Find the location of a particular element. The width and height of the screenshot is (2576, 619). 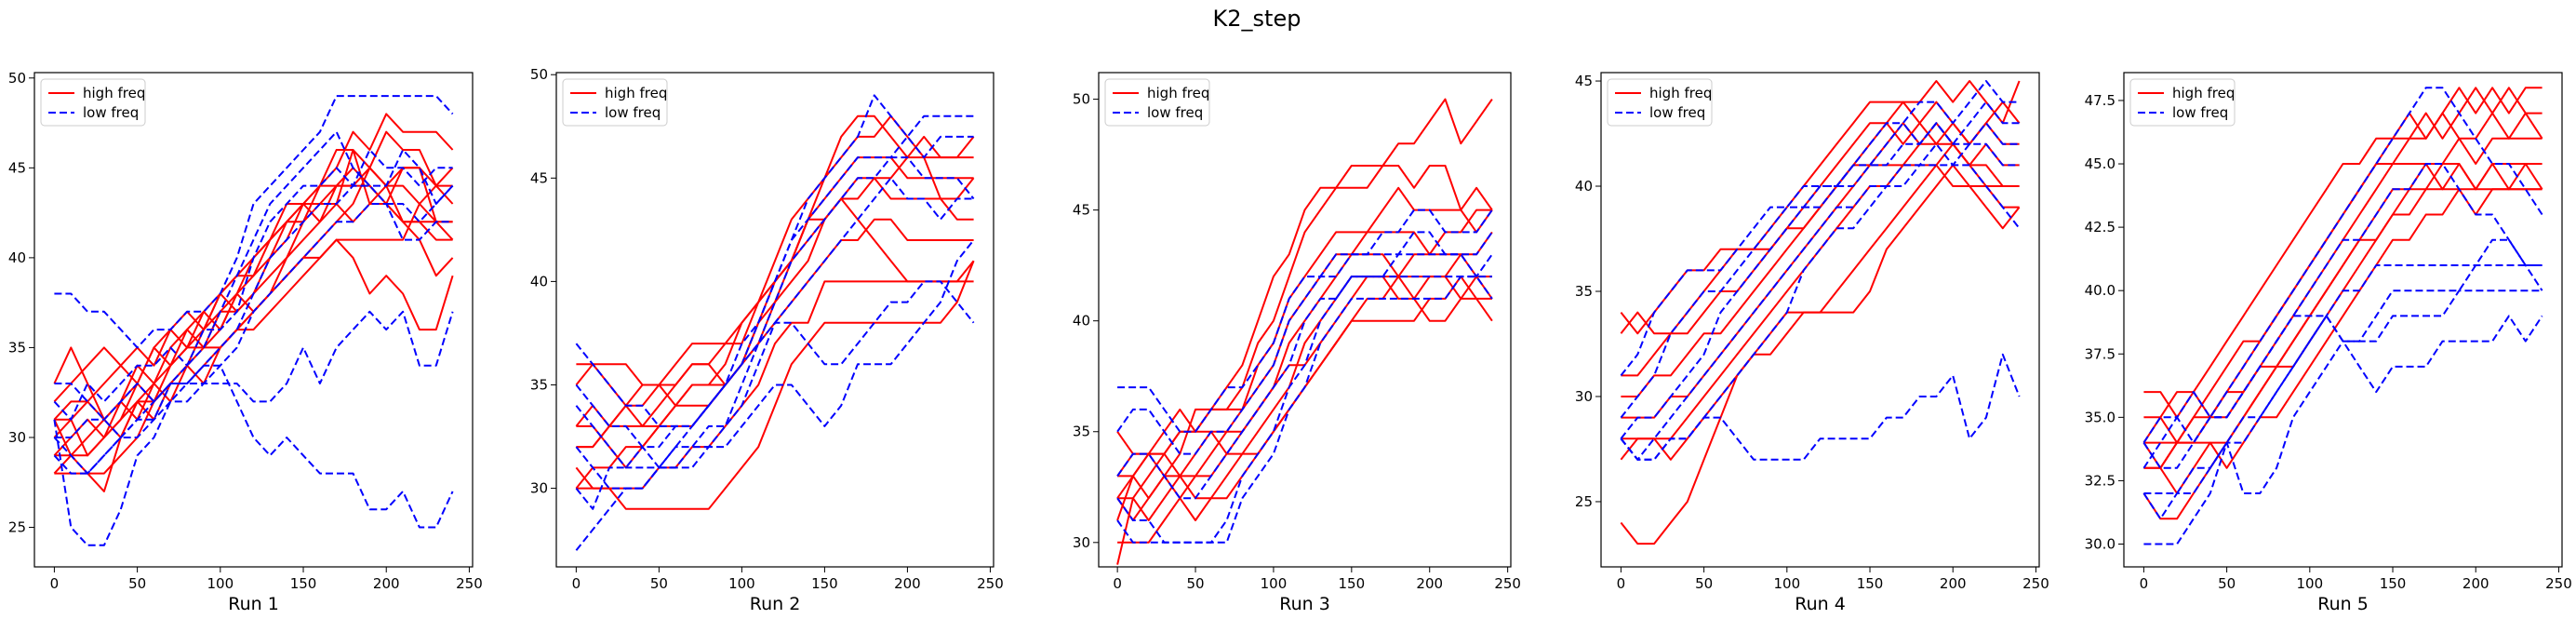

y-tick-label: 45.0 is located at coordinates (2100, 163).